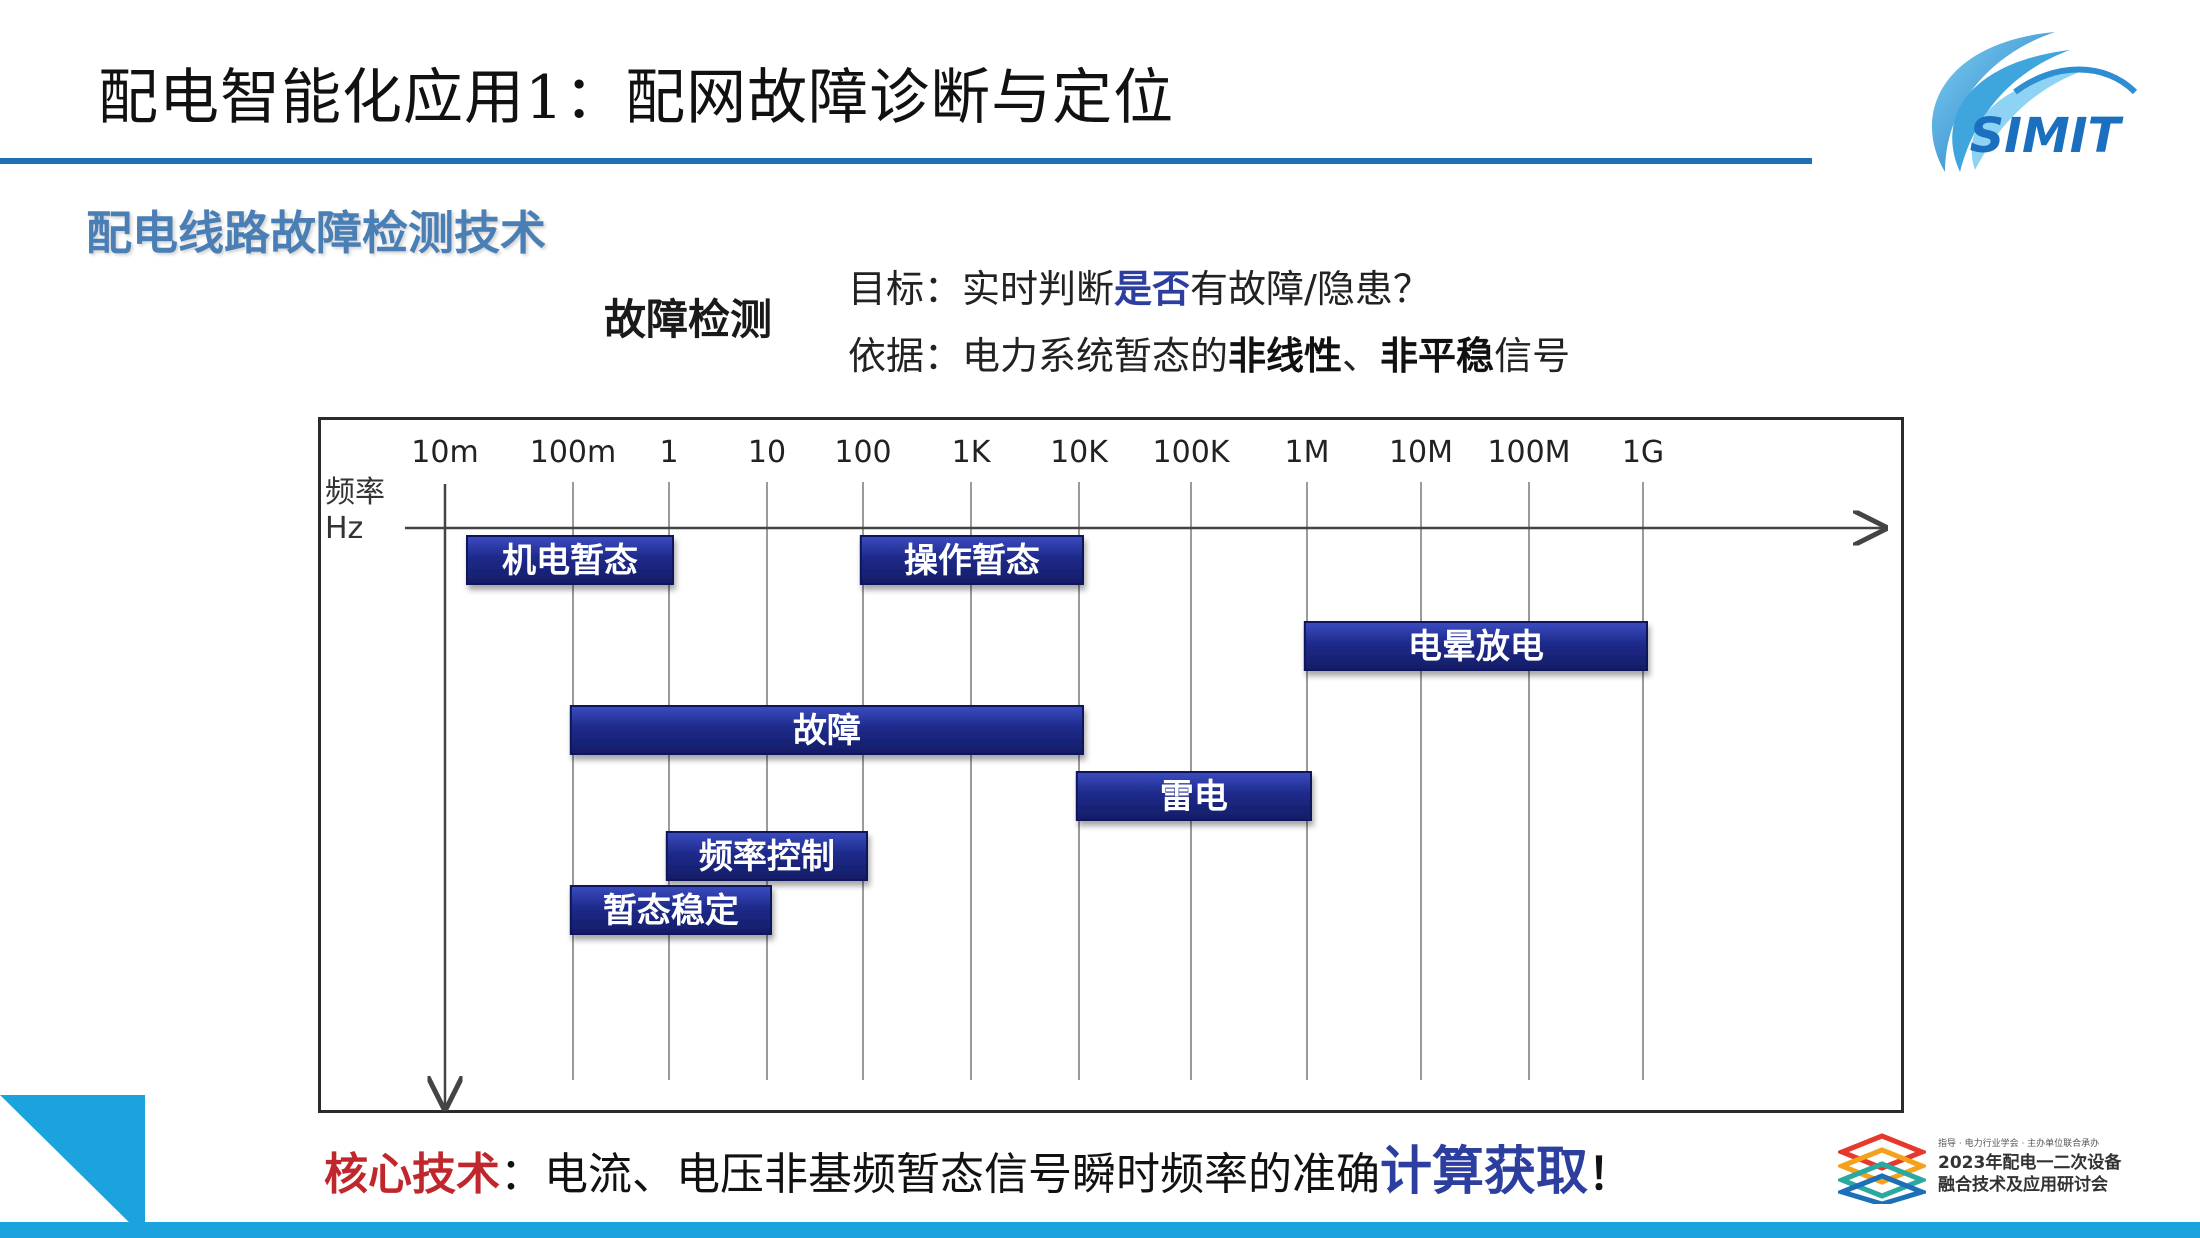 The width and height of the screenshot is (2200, 1238). I want to click on basis-line: 依据：电力系统暂态的非线性、非平稳信号, so click(1209, 356).